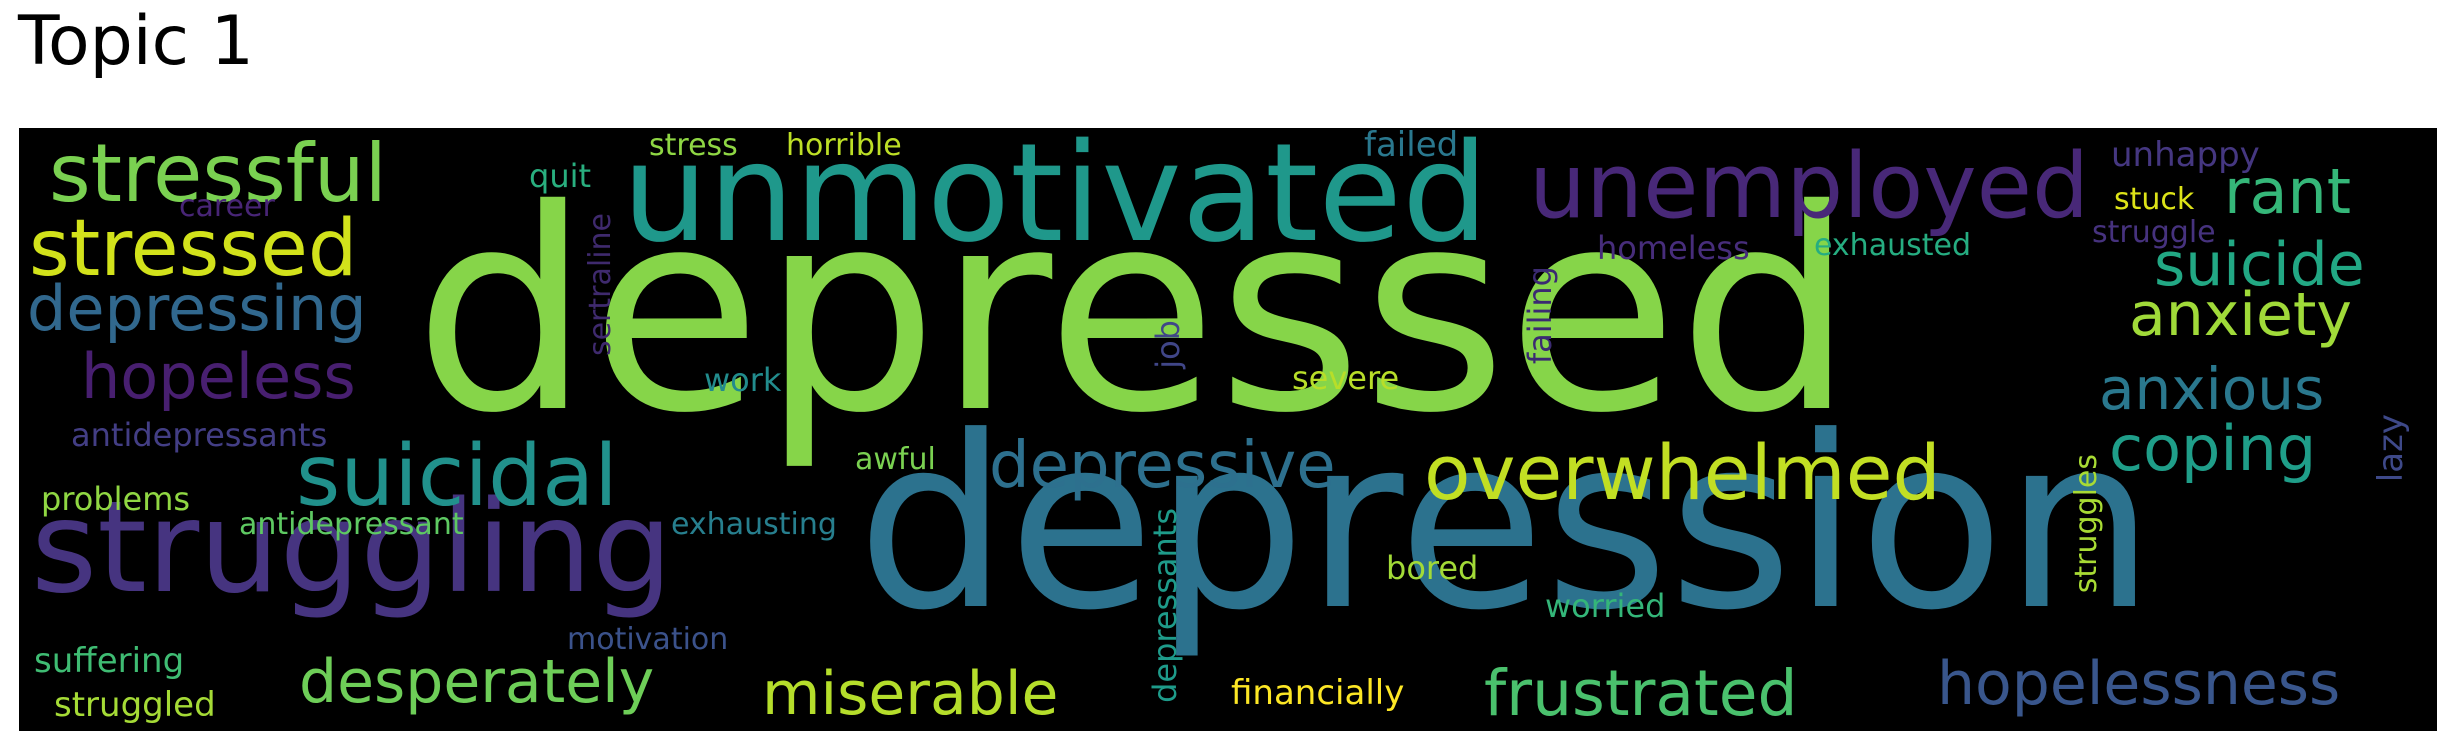 Image resolution: width=2456 pixels, height=752 pixels. Describe the element at coordinates (2212, 389) in the screenshot. I see `word-anxious: anxious` at that location.